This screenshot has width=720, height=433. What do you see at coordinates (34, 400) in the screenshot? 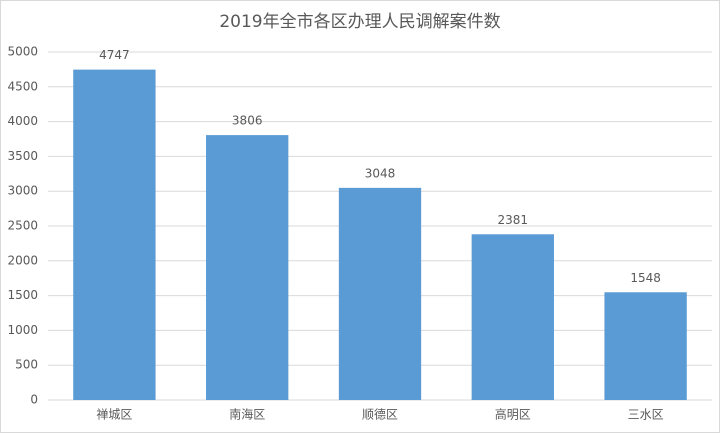
I see `y-tick-label: 0` at bounding box center [34, 400].